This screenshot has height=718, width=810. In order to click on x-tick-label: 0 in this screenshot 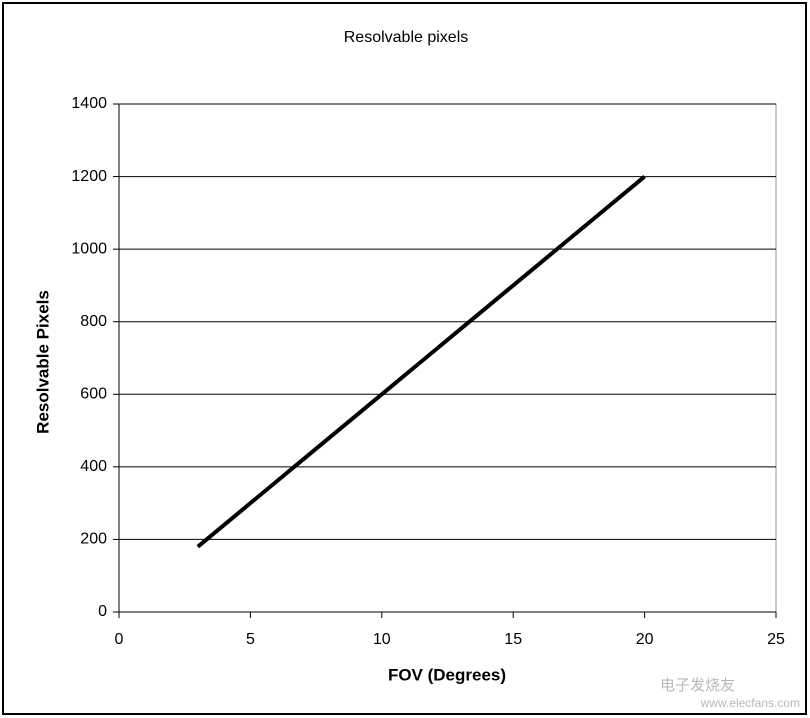, I will do `click(119, 639)`.